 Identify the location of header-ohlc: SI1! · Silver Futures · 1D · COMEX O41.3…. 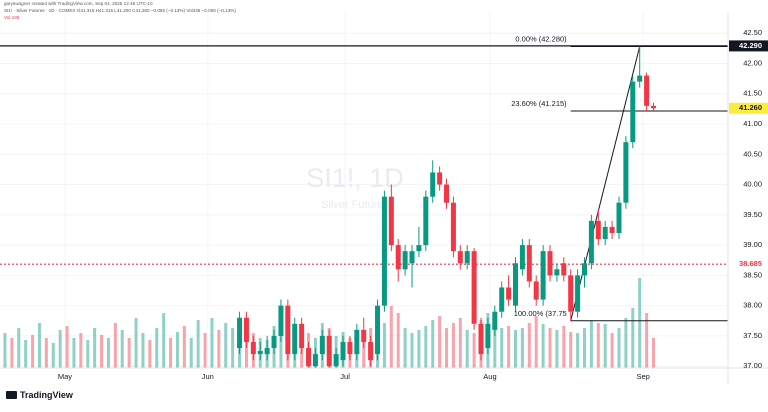
(120, 10).